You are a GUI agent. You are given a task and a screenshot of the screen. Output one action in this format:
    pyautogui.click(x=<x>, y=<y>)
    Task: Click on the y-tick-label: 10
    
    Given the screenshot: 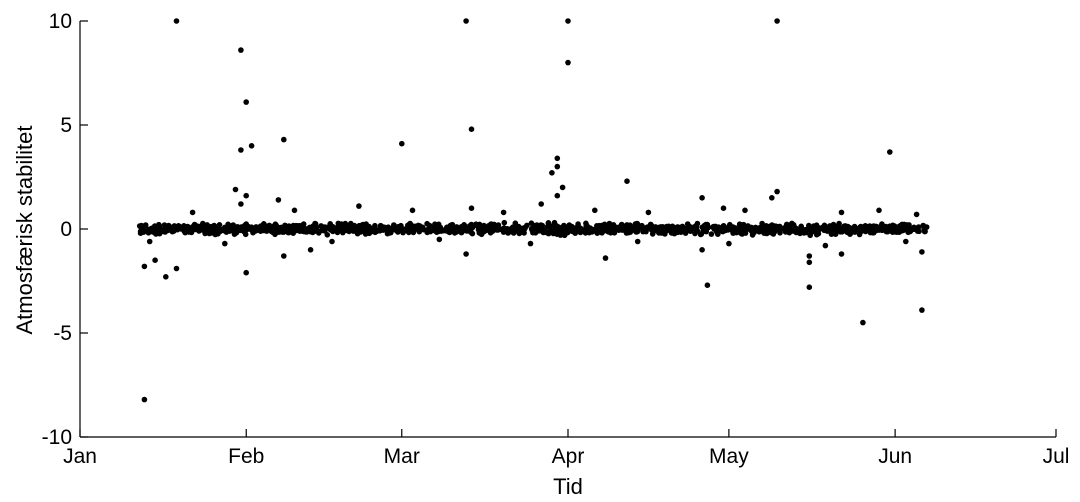 What is the action you would take?
    pyautogui.click(x=60, y=21)
    